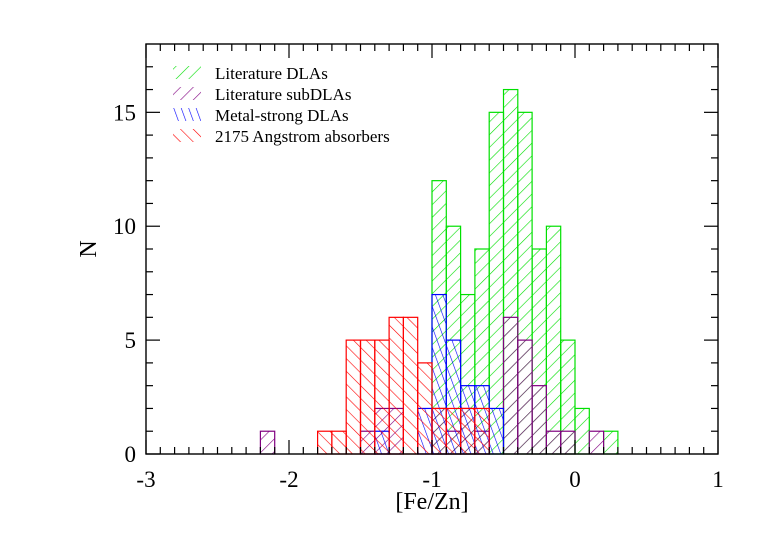 This screenshot has height=545, width=763. Describe the element at coordinates (89, 248) in the screenshot. I see `y-axis-label: N` at that location.